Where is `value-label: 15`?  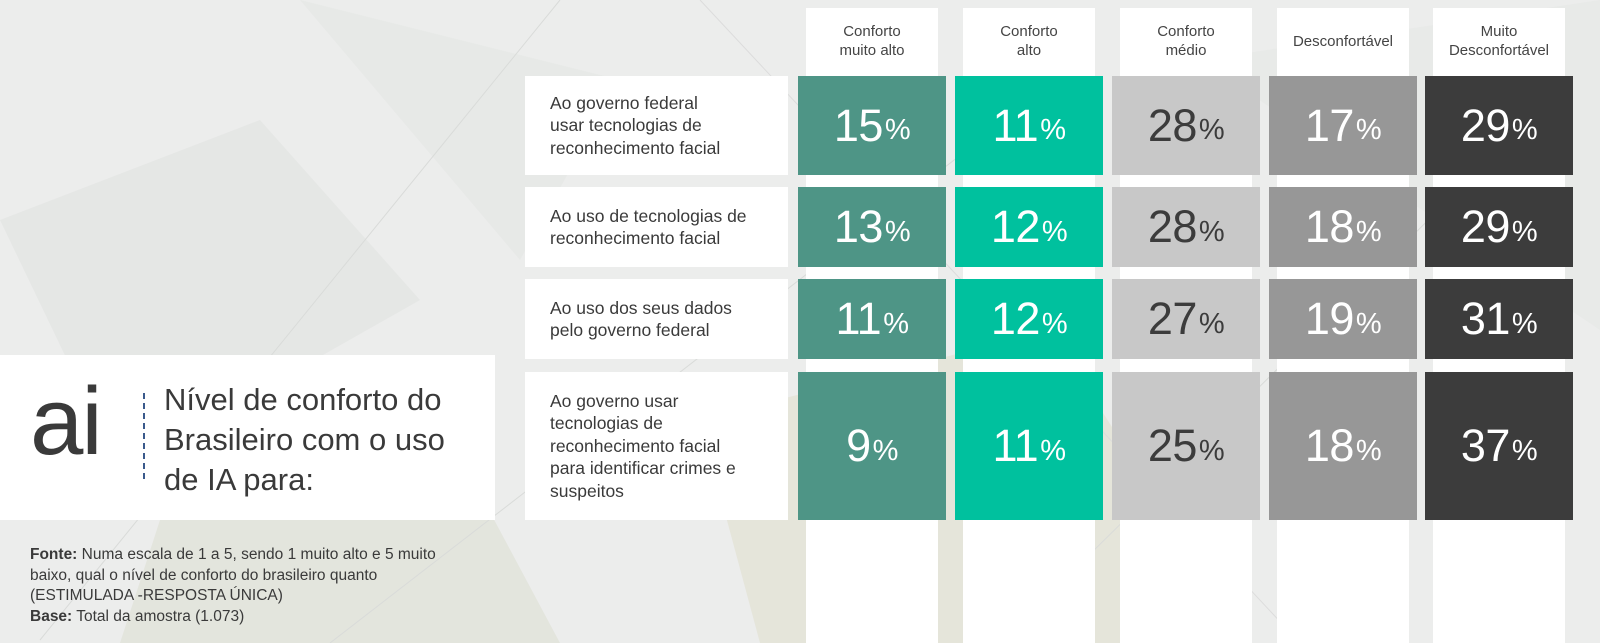
value-label: 15 is located at coordinates (858, 125).